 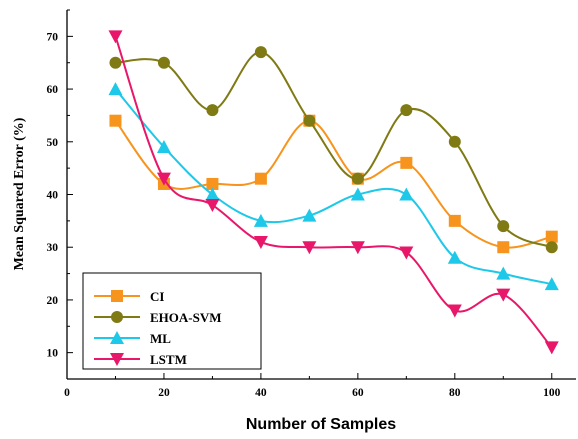 I want to click on legend-marker-lstm, so click(x=117, y=359).